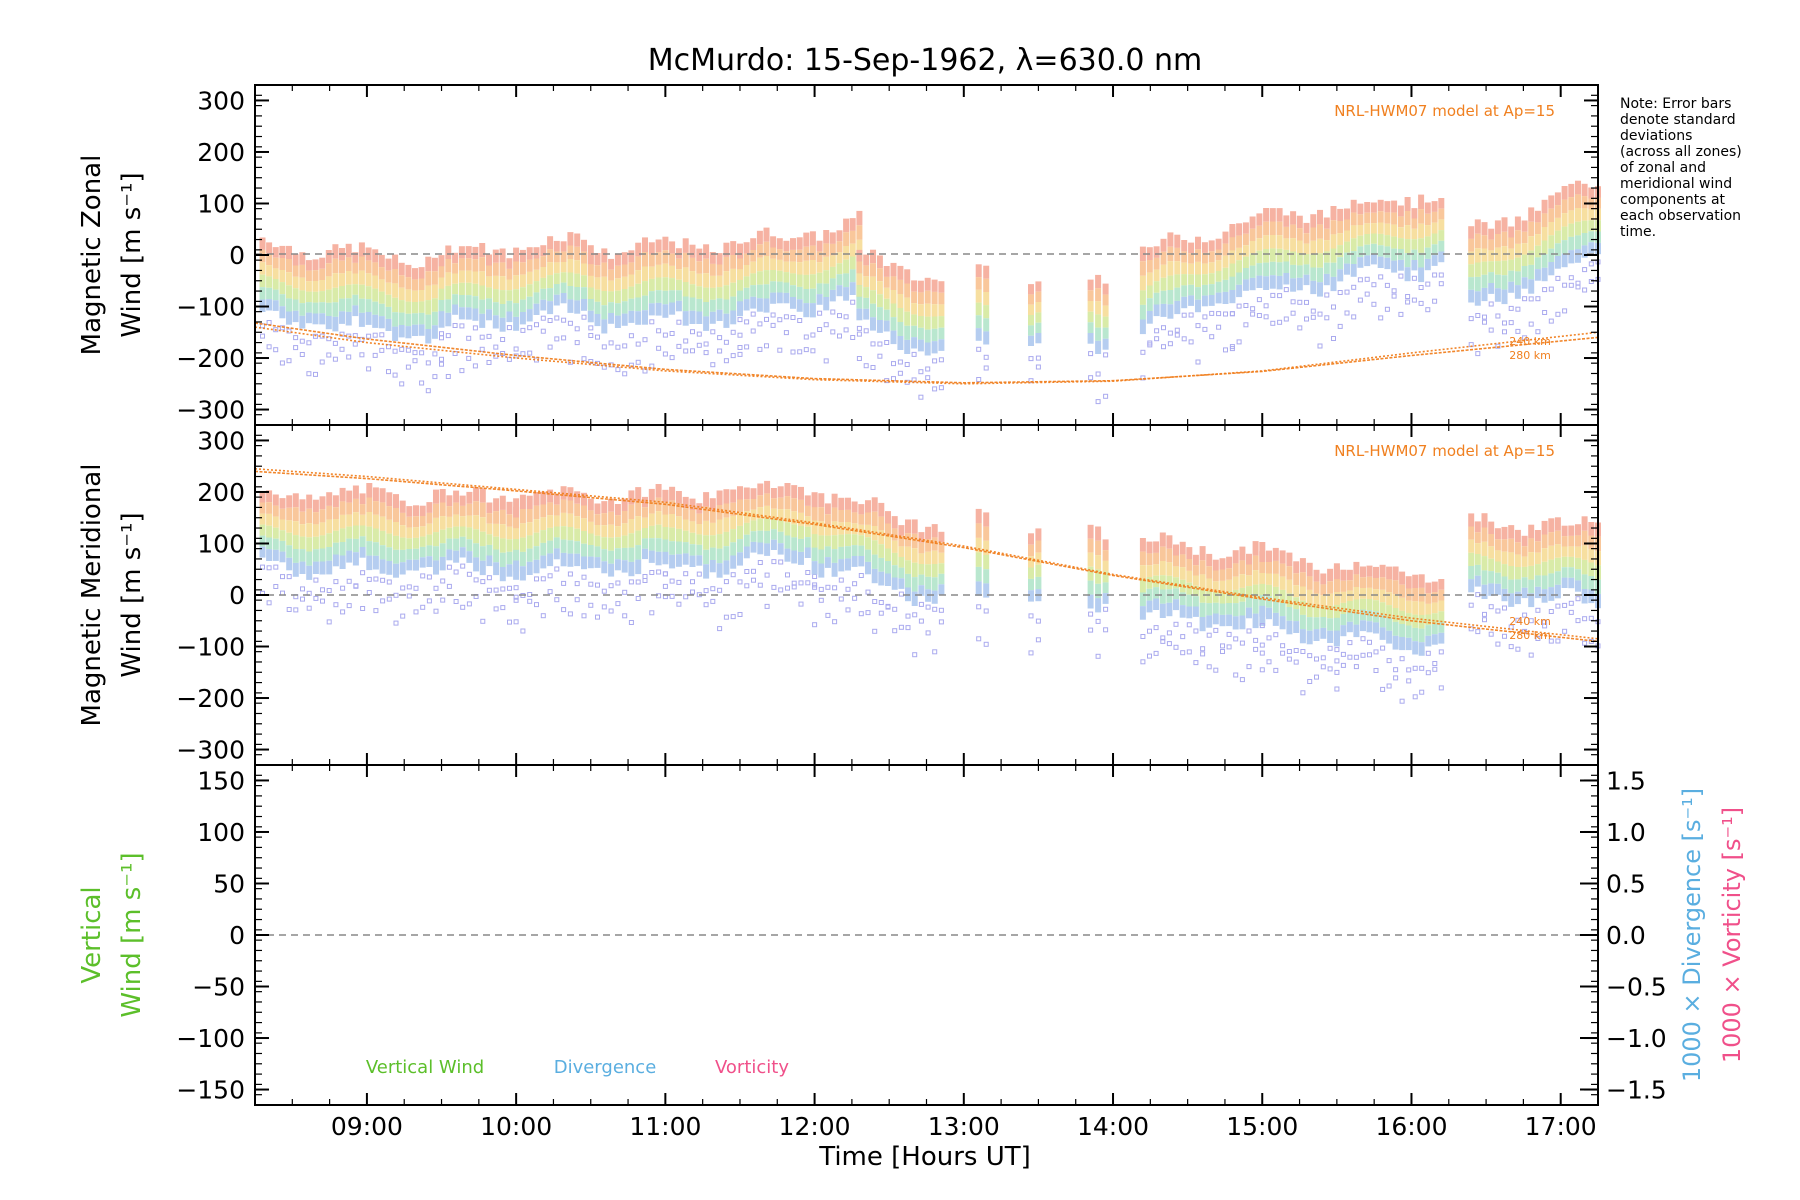 This screenshot has width=1800, height=1200. I want to click on vertical-ylabel-line2: Wind [m s⁻¹], so click(132, 934).